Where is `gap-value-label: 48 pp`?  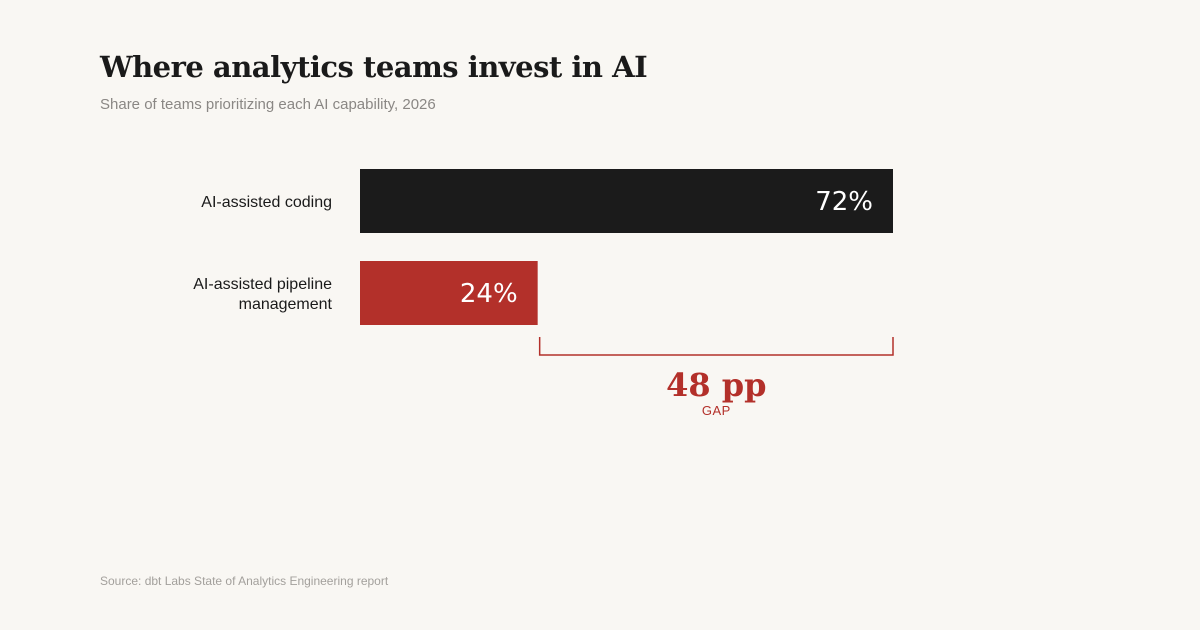
gap-value-label: 48 pp is located at coordinates (716, 385).